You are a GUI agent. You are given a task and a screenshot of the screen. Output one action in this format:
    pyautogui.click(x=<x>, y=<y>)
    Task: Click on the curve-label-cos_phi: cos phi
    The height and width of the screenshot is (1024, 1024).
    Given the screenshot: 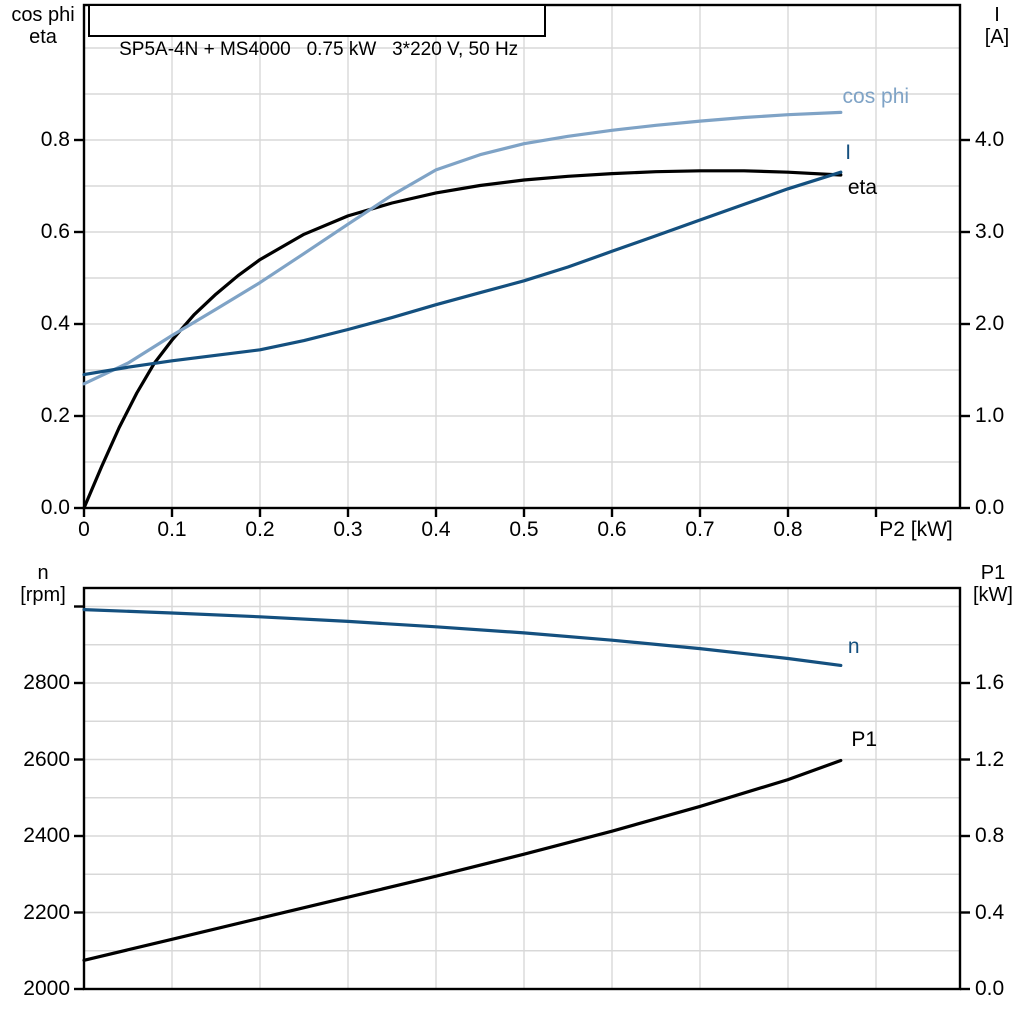 What is the action you would take?
    pyautogui.click(x=876, y=97)
    